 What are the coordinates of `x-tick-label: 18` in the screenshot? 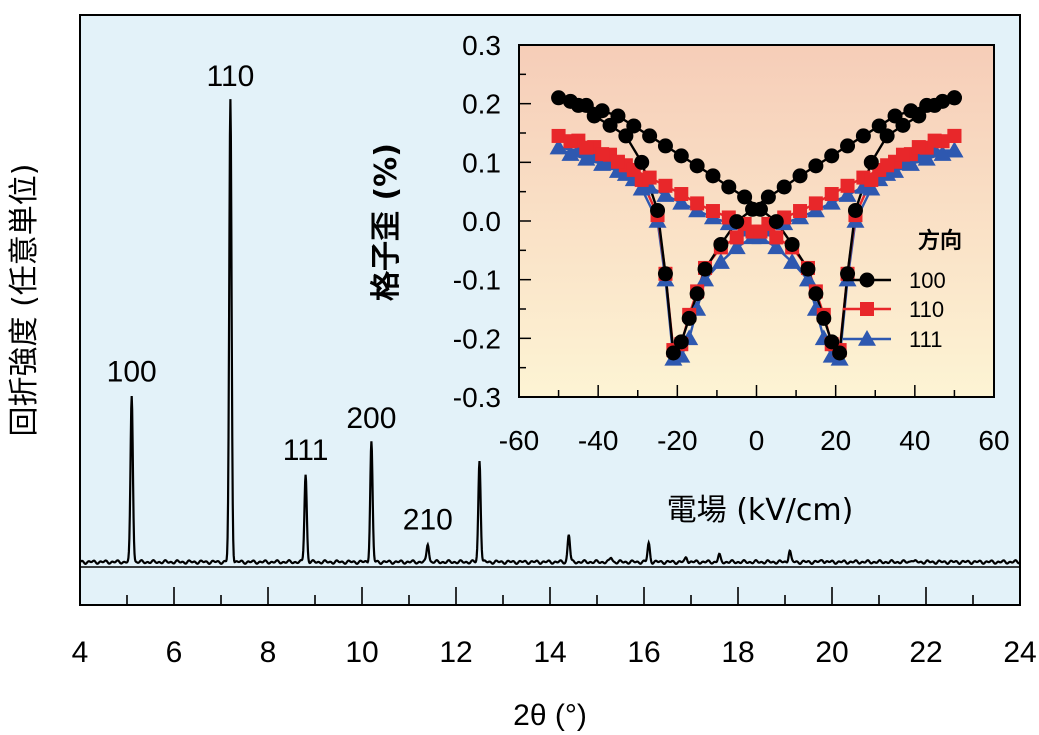 It's located at (737, 652).